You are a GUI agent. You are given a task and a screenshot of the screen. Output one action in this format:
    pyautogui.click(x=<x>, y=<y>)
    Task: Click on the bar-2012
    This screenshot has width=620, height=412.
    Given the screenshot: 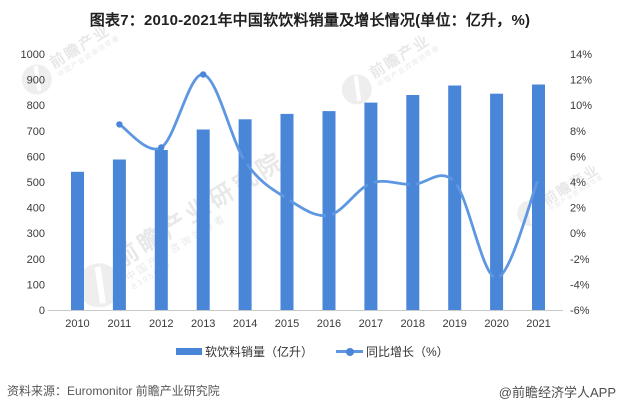 What is the action you would take?
    pyautogui.click(x=161, y=230)
    